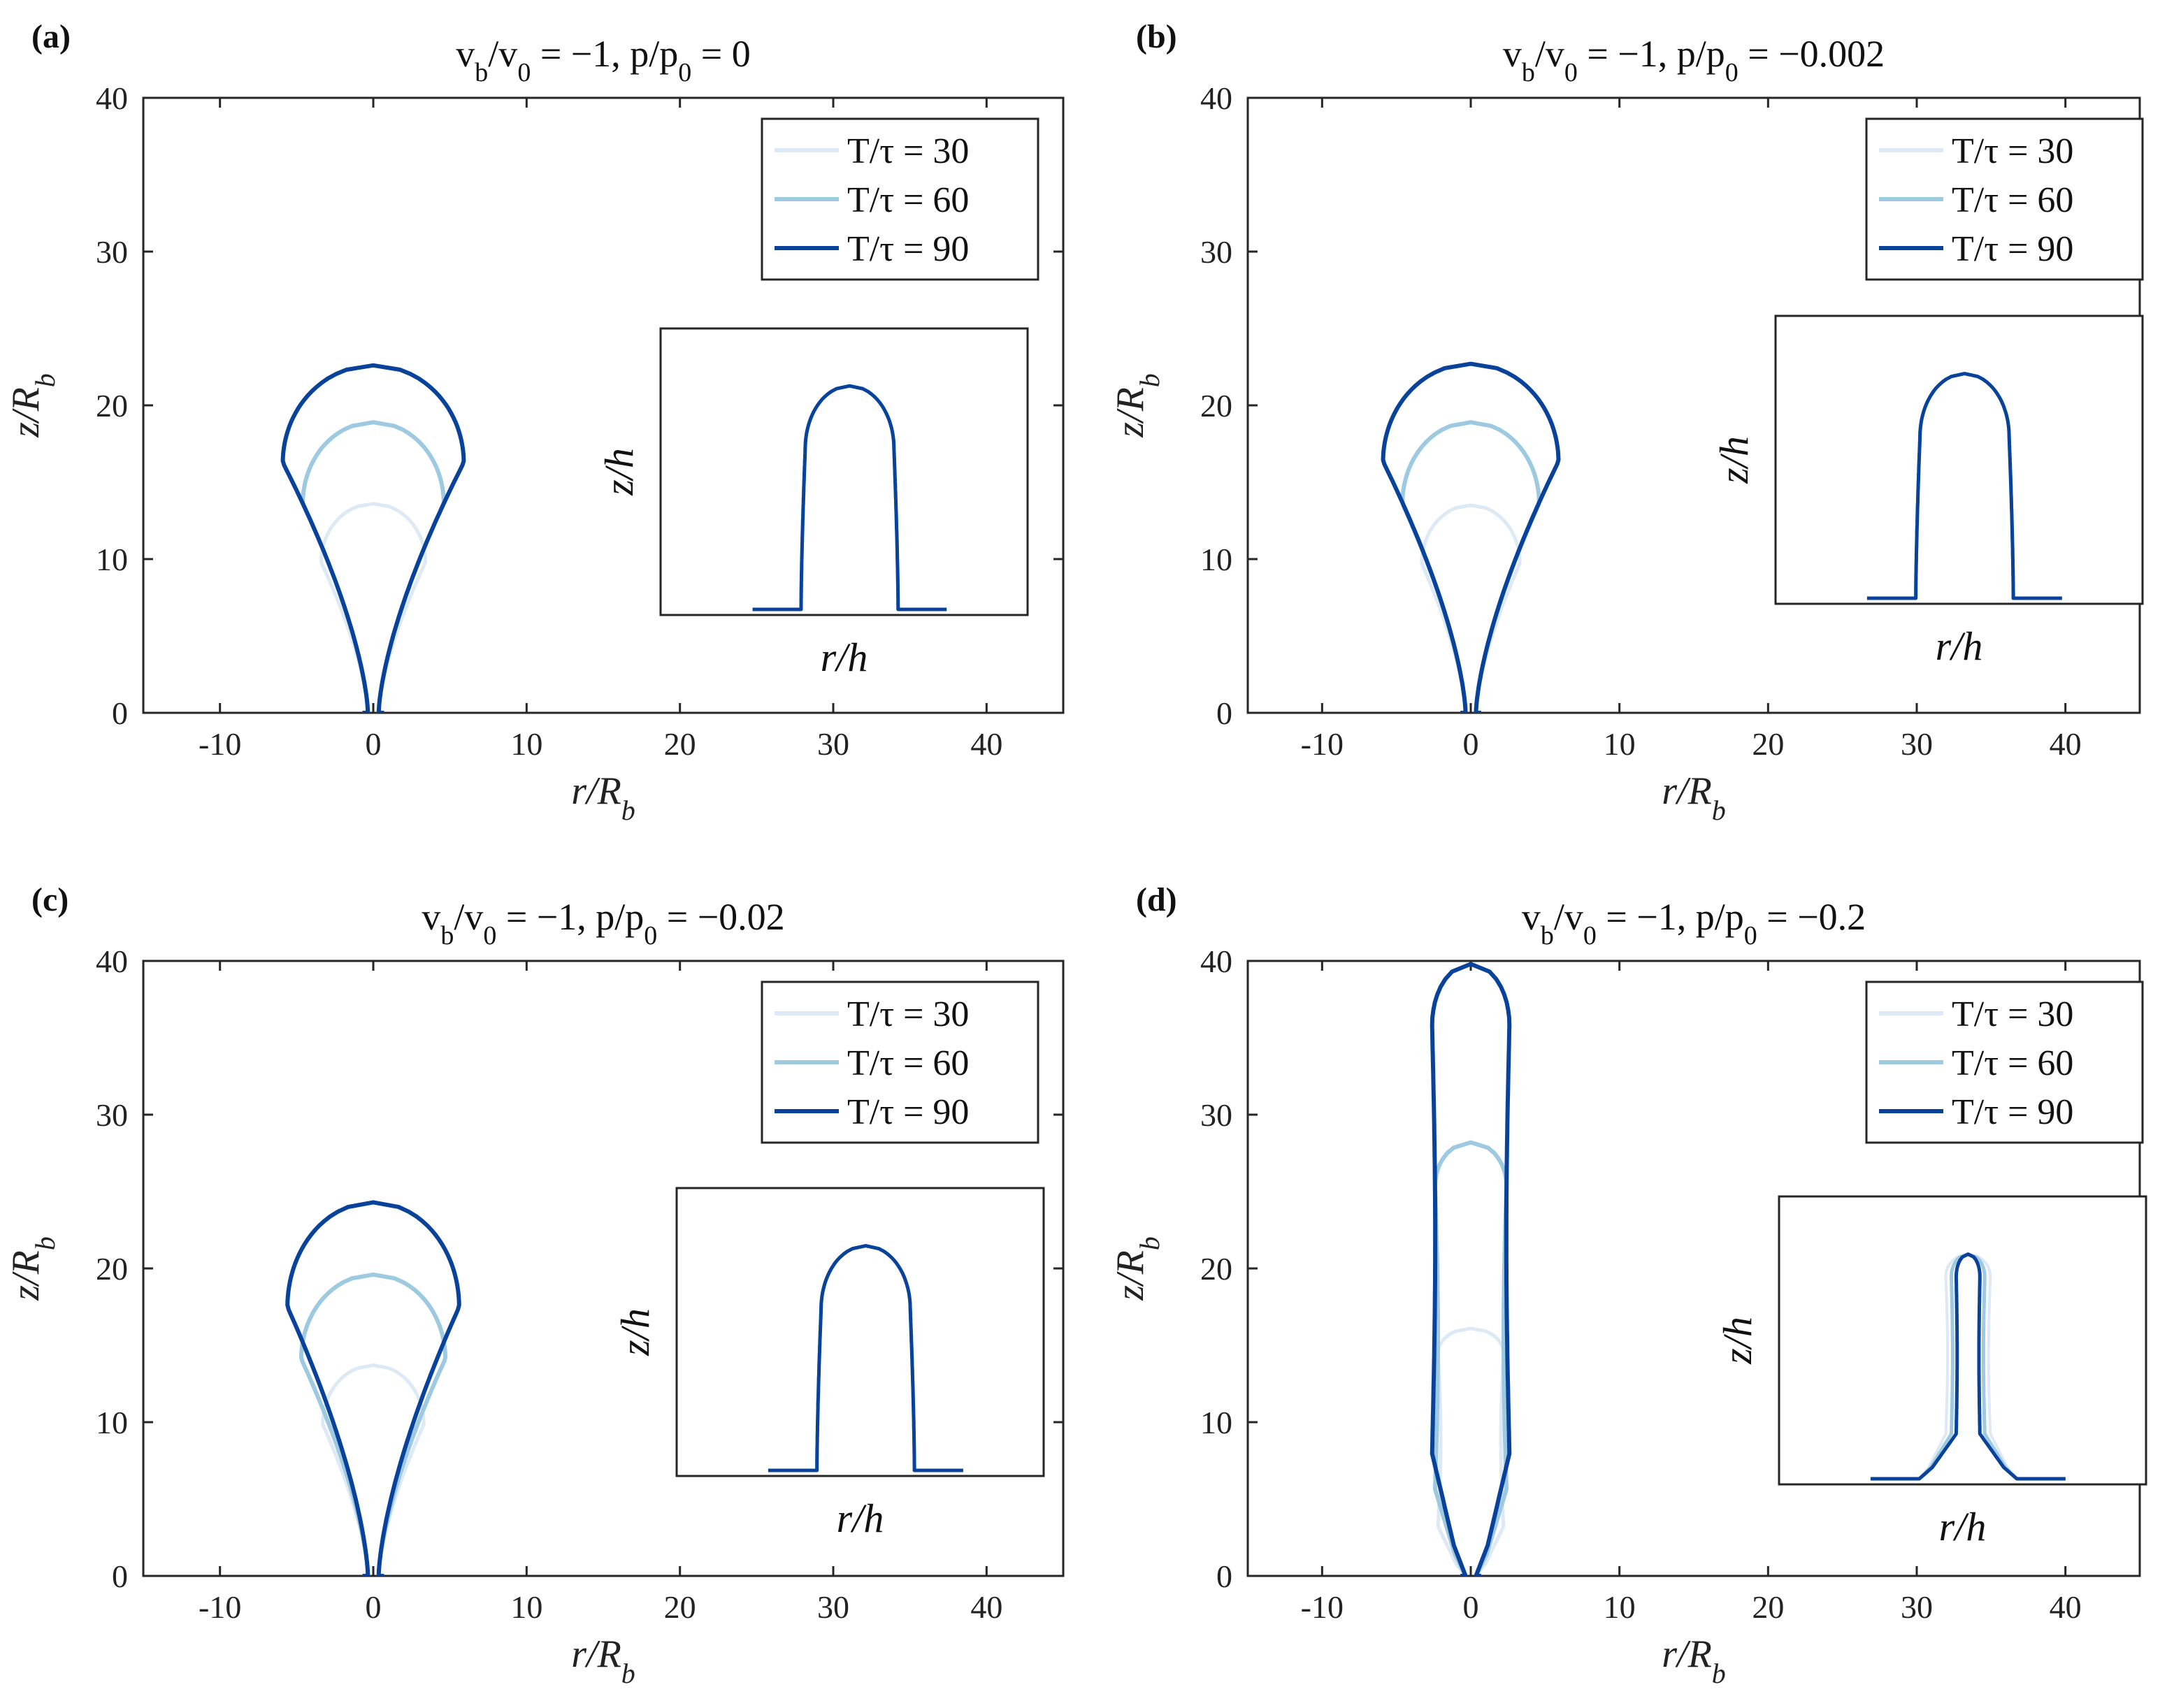  What do you see at coordinates (51, 36) in the screenshot?
I see `panel-label: (a)` at bounding box center [51, 36].